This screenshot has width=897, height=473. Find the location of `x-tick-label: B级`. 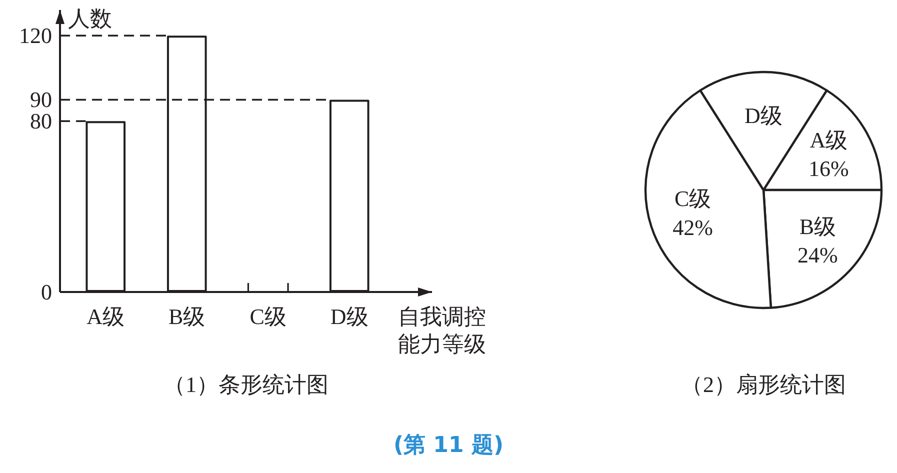

x-tick-label: B级 is located at coordinates (187, 316).